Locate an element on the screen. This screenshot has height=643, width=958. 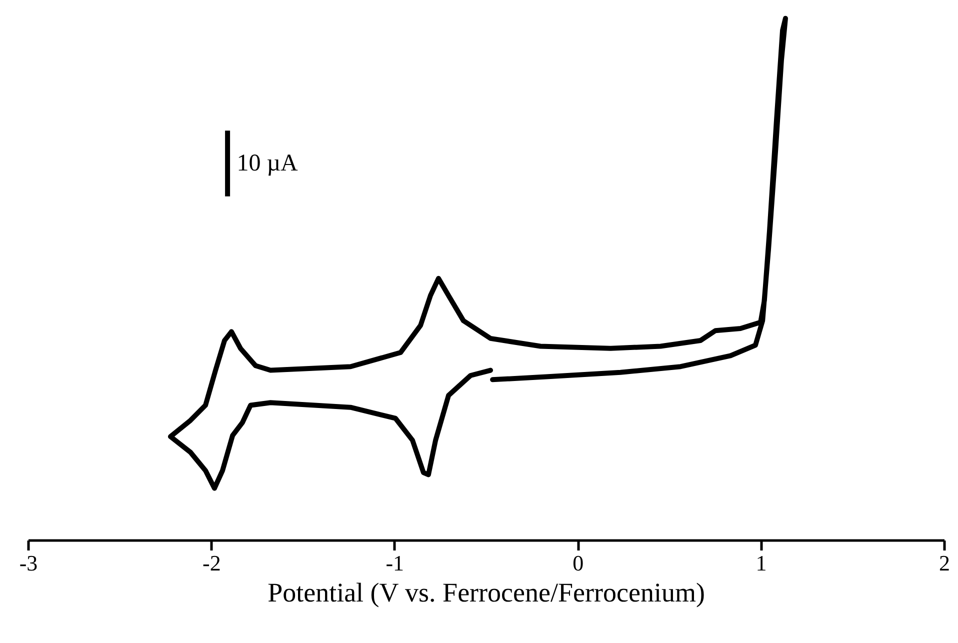
x-tick-label: 2 is located at coordinates (944, 563).